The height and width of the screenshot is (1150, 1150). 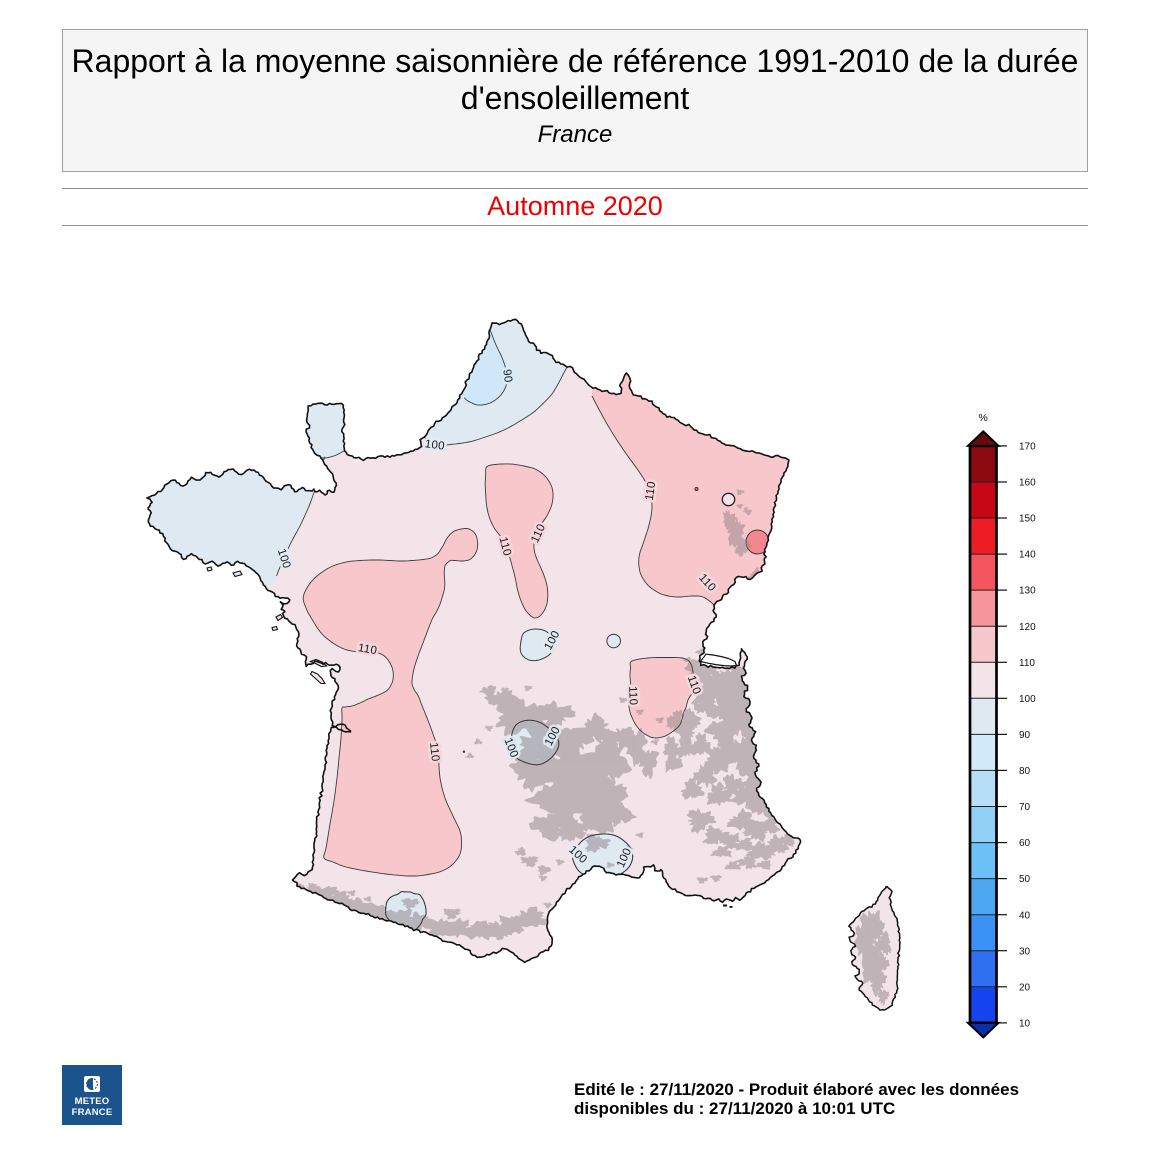 What do you see at coordinates (1027, 519) in the screenshot?
I see `svg-text: 150` at bounding box center [1027, 519].